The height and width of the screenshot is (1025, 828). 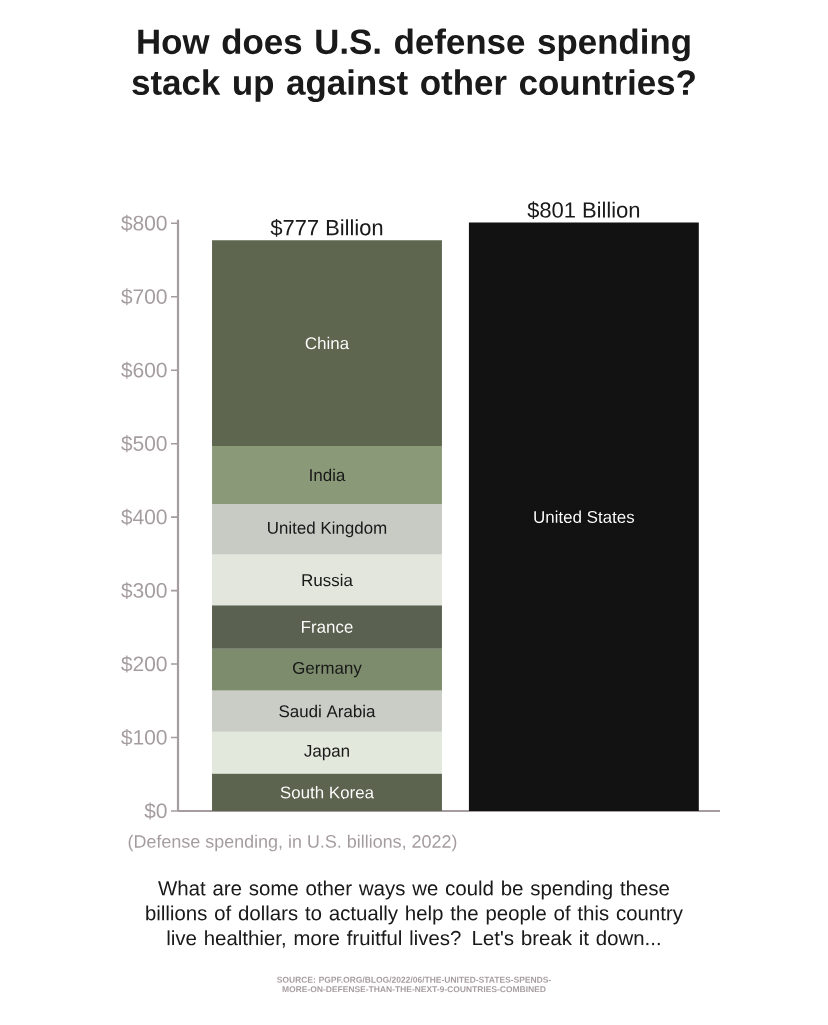 What do you see at coordinates (327, 669) in the screenshot?
I see `series-label: Germany` at bounding box center [327, 669].